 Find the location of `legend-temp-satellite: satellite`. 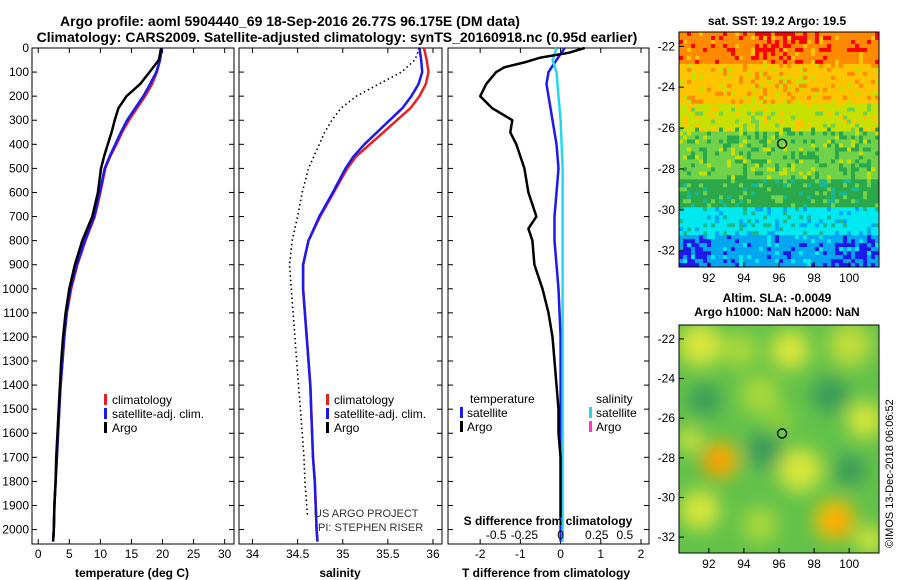

legend-temp-satellite: satellite is located at coordinates (487, 413).